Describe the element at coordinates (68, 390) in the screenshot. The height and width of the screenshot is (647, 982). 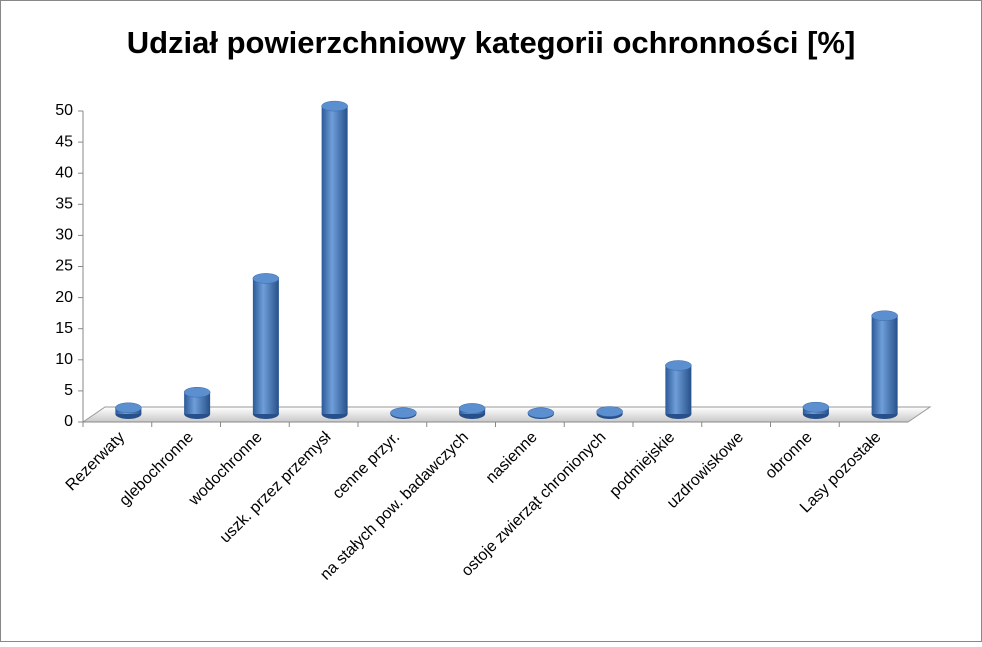
I see `y-tick-label: 5` at that location.